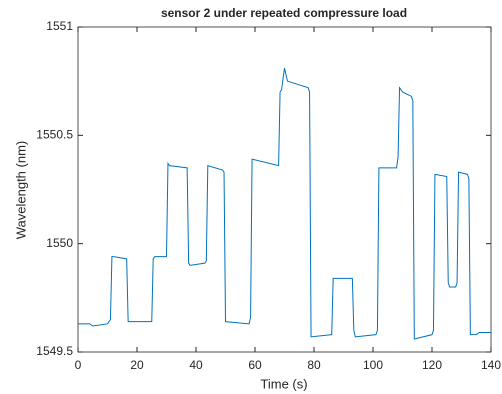 This screenshot has width=502, height=394. Describe the element at coordinates (491, 365) in the screenshot. I see `x-tick-label: 140` at that location.